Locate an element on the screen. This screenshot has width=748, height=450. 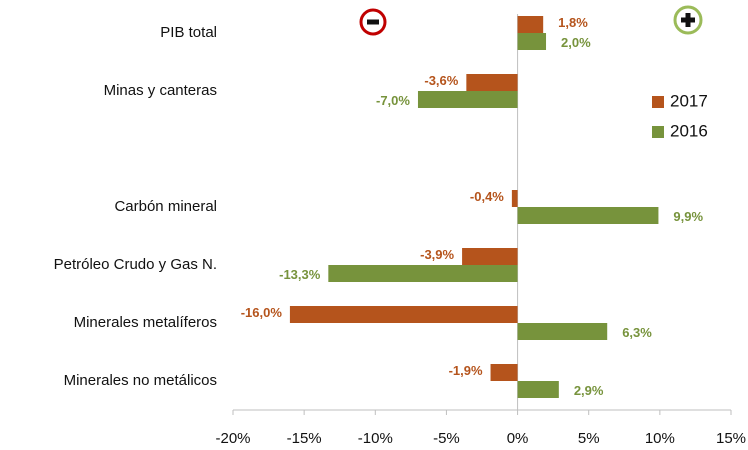
value-label: -3,9% is located at coordinates (437, 254).